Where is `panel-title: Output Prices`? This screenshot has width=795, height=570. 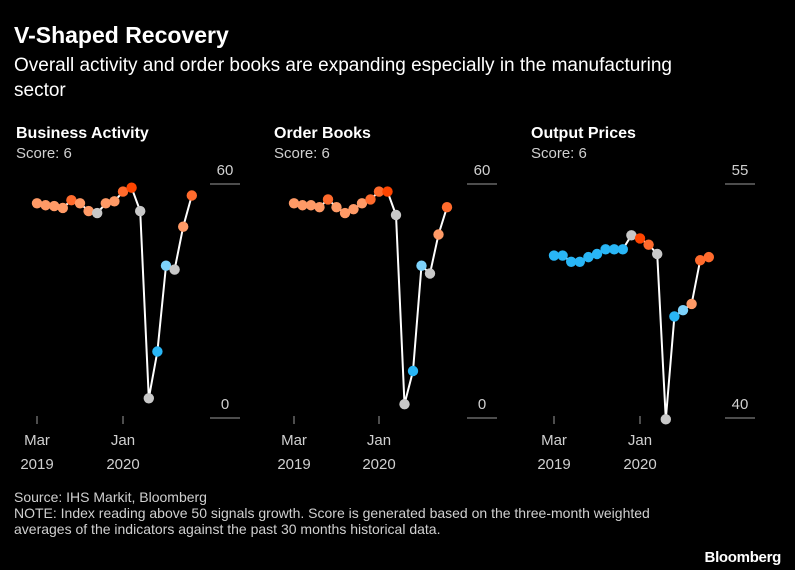 panel-title: Output Prices is located at coordinates (583, 133).